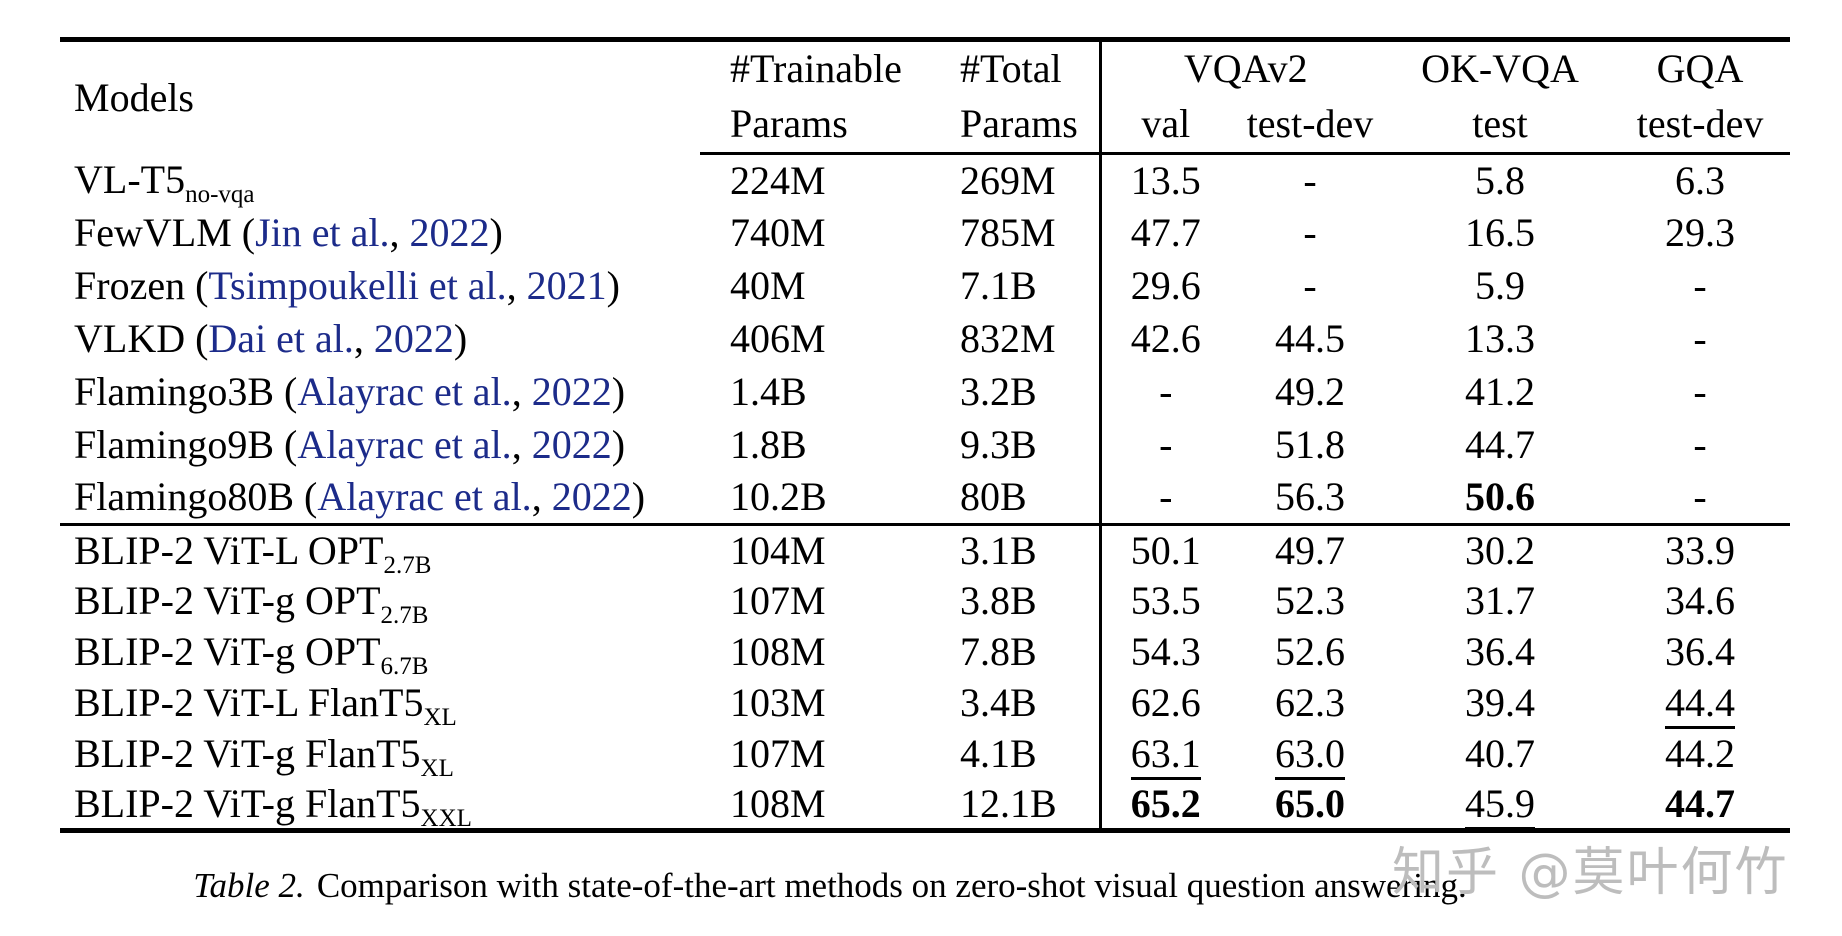  Describe the element at coordinates (998, 651) in the screenshot. I see `value: 7.8B` at that location.